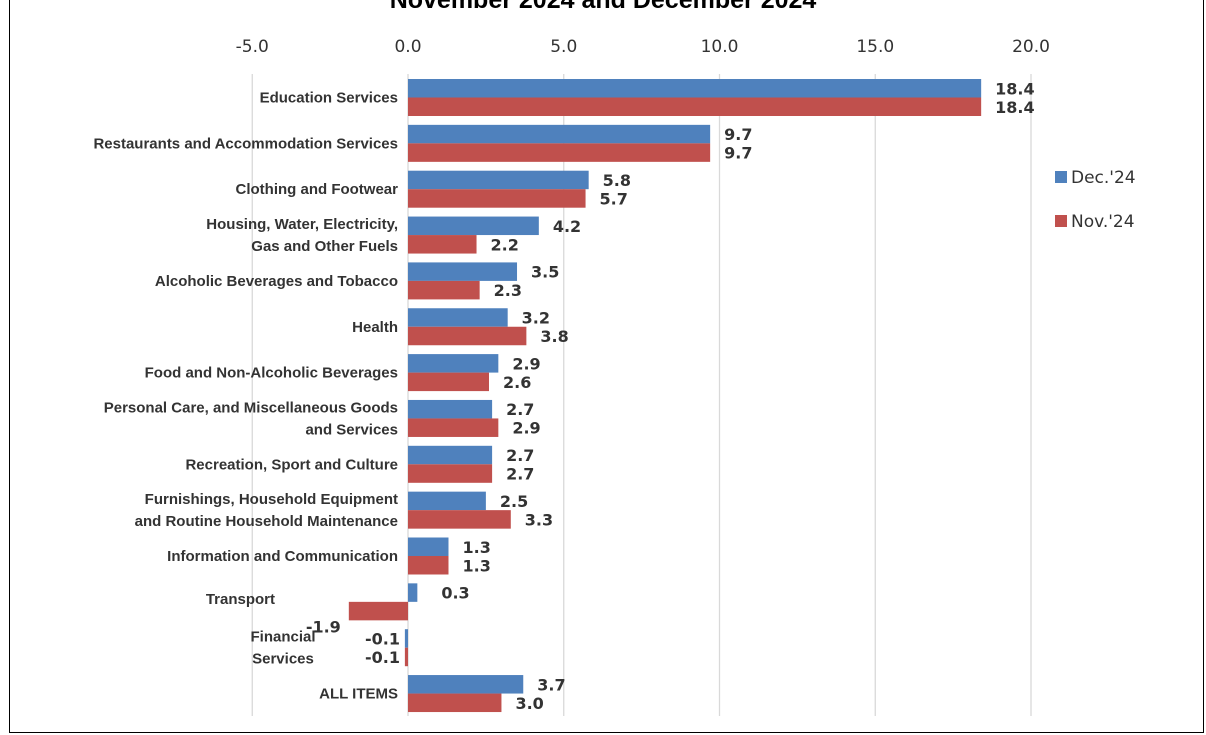 Image resolution: width=1206 pixels, height=735 pixels. What do you see at coordinates (536, 318) in the screenshot?
I see `data-label: 3.2` at bounding box center [536, 318].